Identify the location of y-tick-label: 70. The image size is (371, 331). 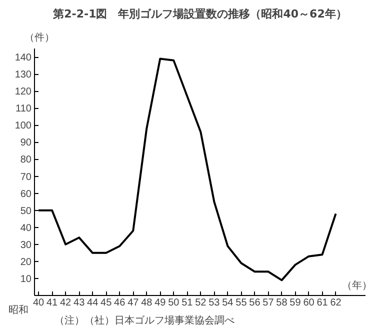
(26, 177).